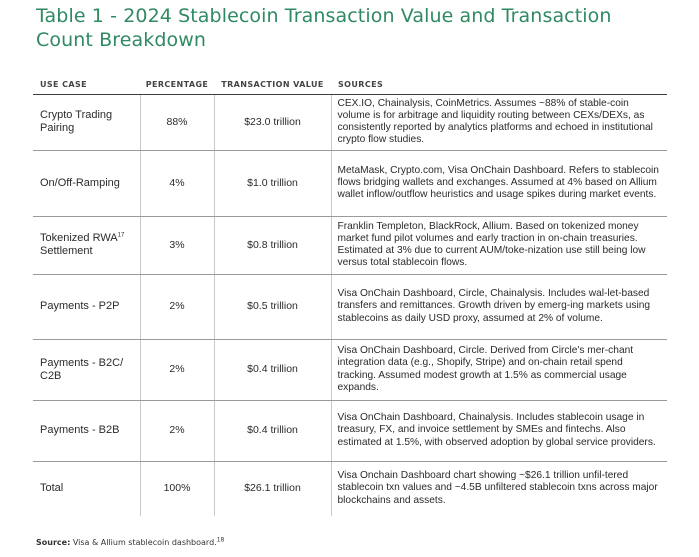 The width and height of the screenshot is (699, 557). What do you see at coordinates (177, 85) in the screenshot?
I see `header-percentage: PERCENTAGE` at bounding box center [177, 85].